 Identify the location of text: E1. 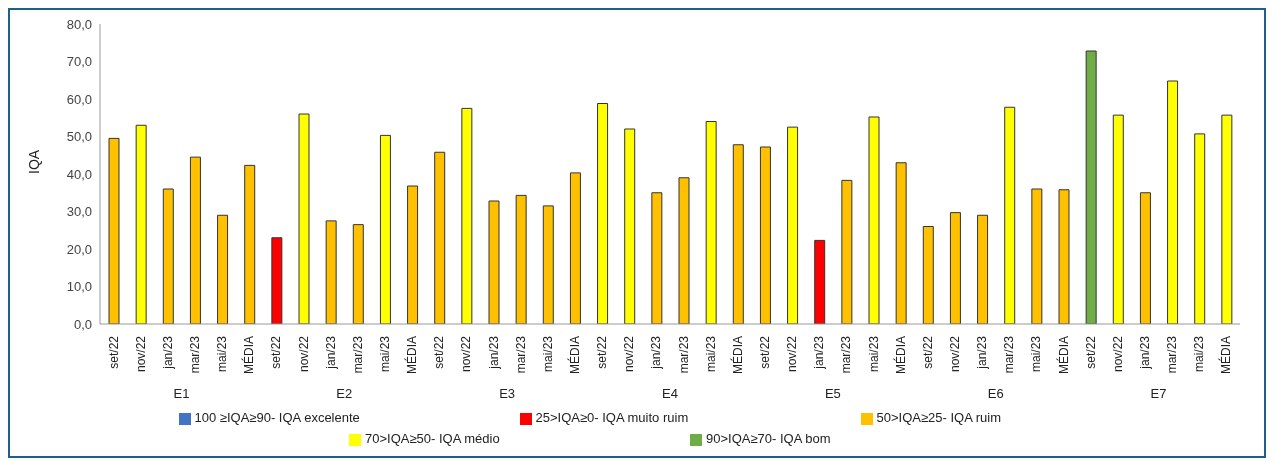
(181, 393).